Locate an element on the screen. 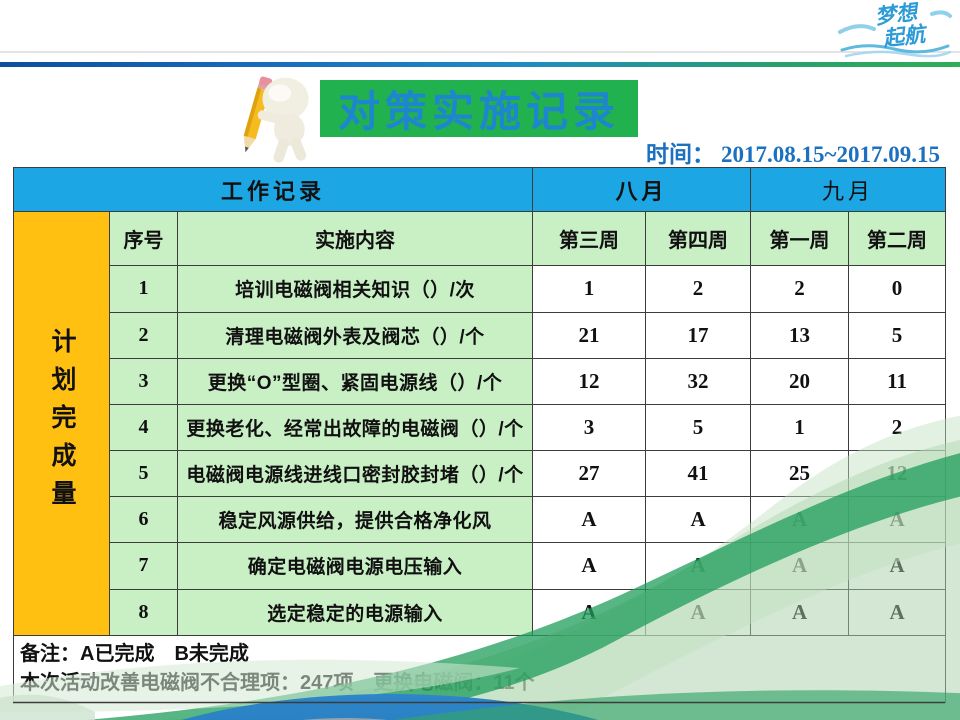  col-header-week3: 第三周 is located at coordinates (589, 239).